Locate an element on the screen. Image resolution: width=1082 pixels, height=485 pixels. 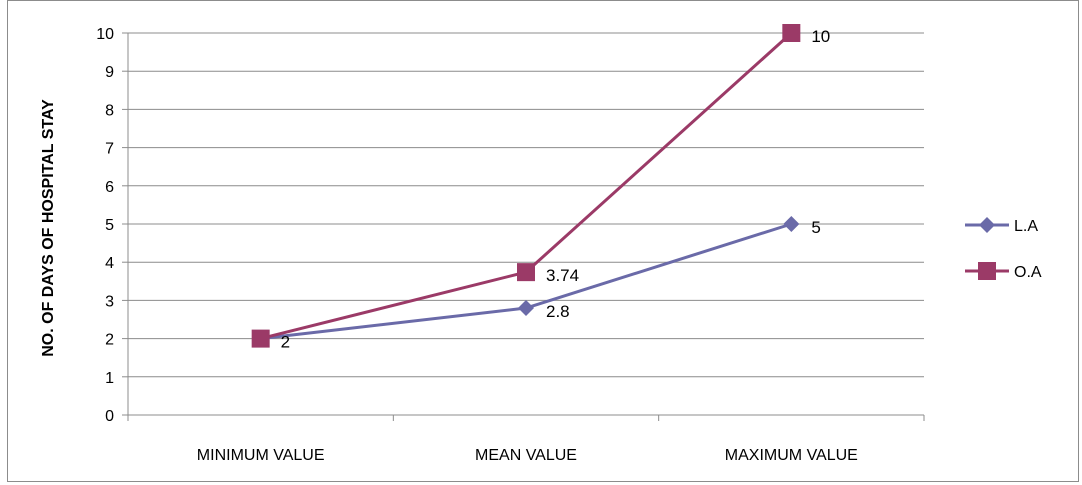
x-tick-label: MAXIMUM VALUE is located at coordinates (791, 455).